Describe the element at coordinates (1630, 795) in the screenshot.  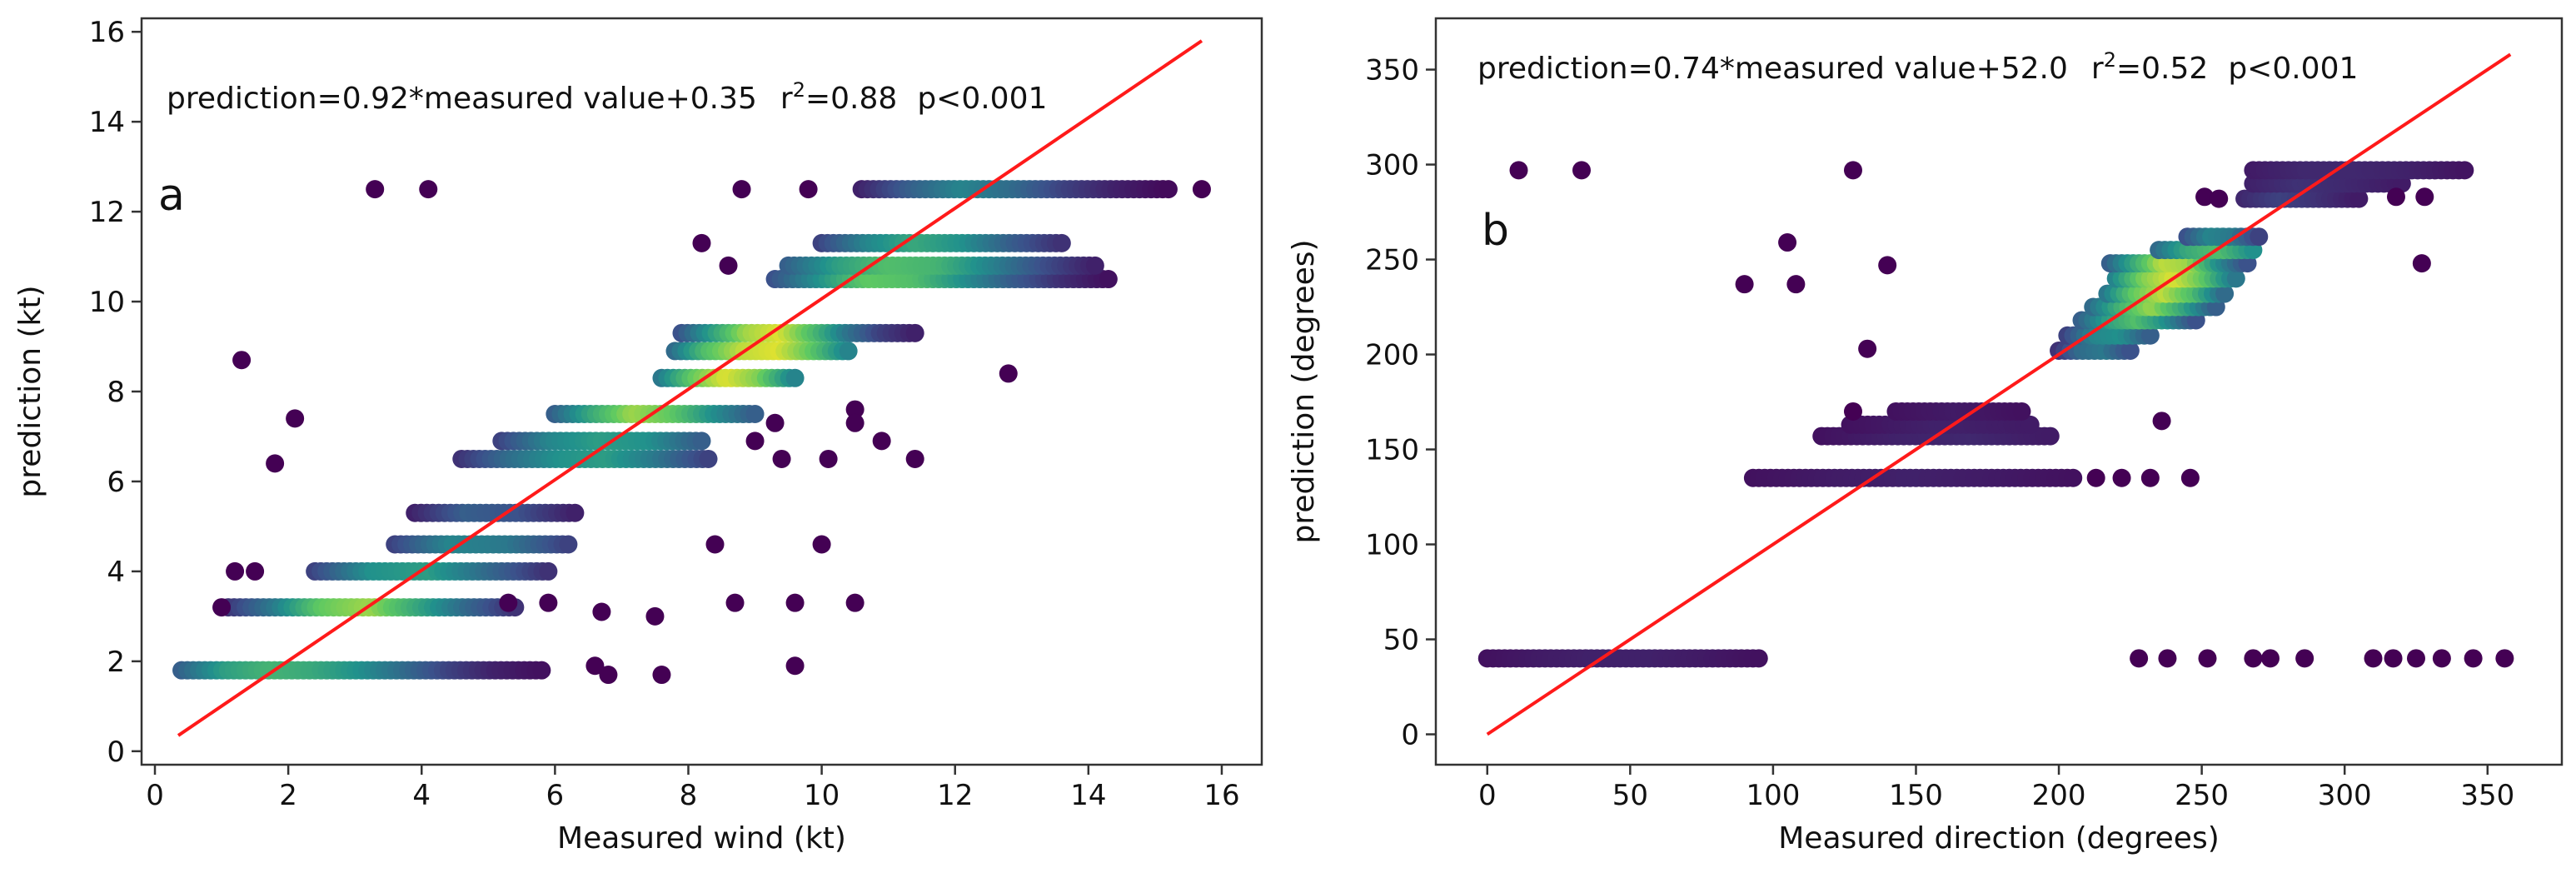
I see `x-tick-label: 50` at that location.